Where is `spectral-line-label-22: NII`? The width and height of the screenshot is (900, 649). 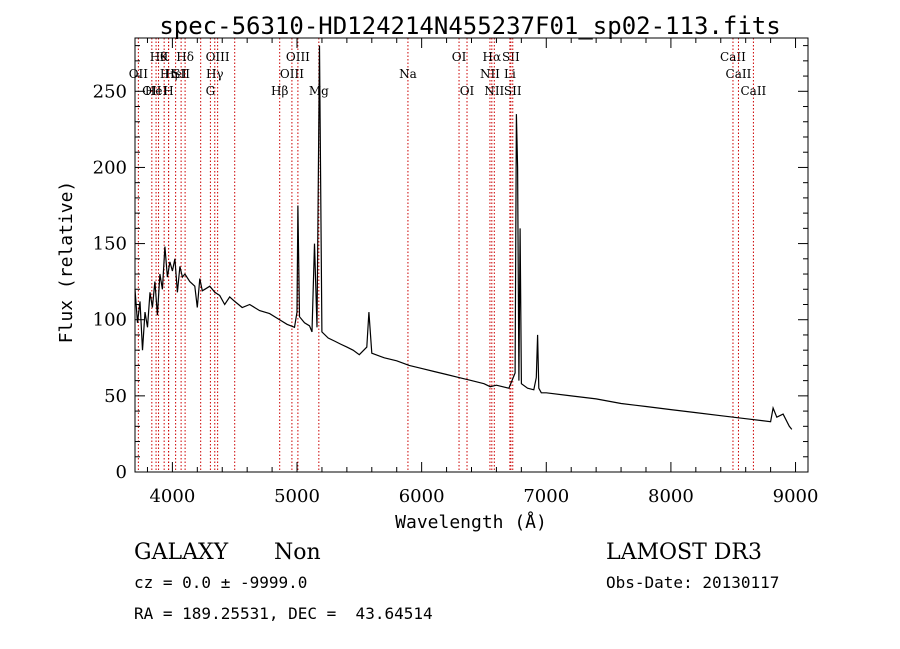
spectral-line-label-22: NII is located at coordinates (490, 74).